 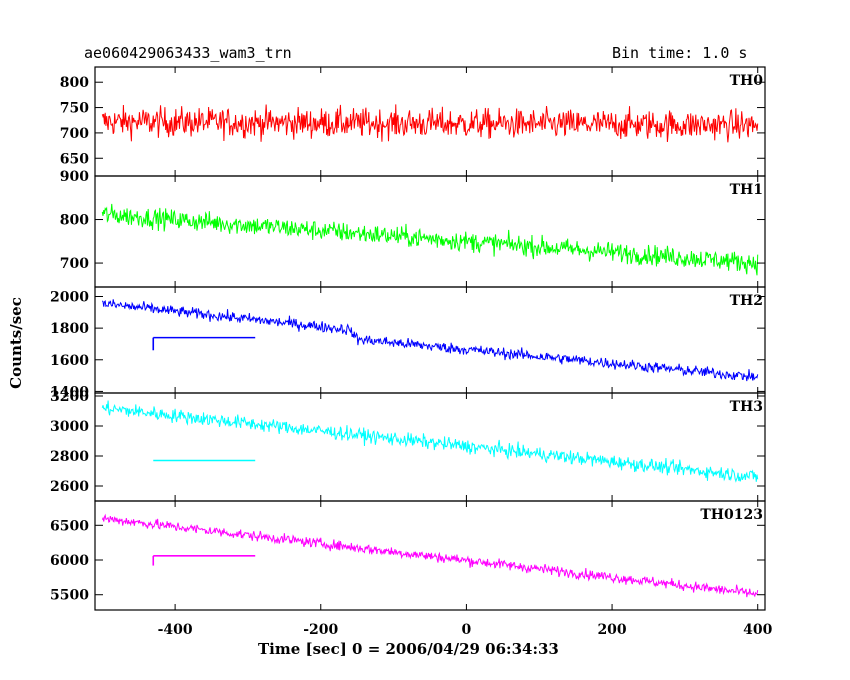 I want to click on series-th0123-line, so click(x=430, y=555).